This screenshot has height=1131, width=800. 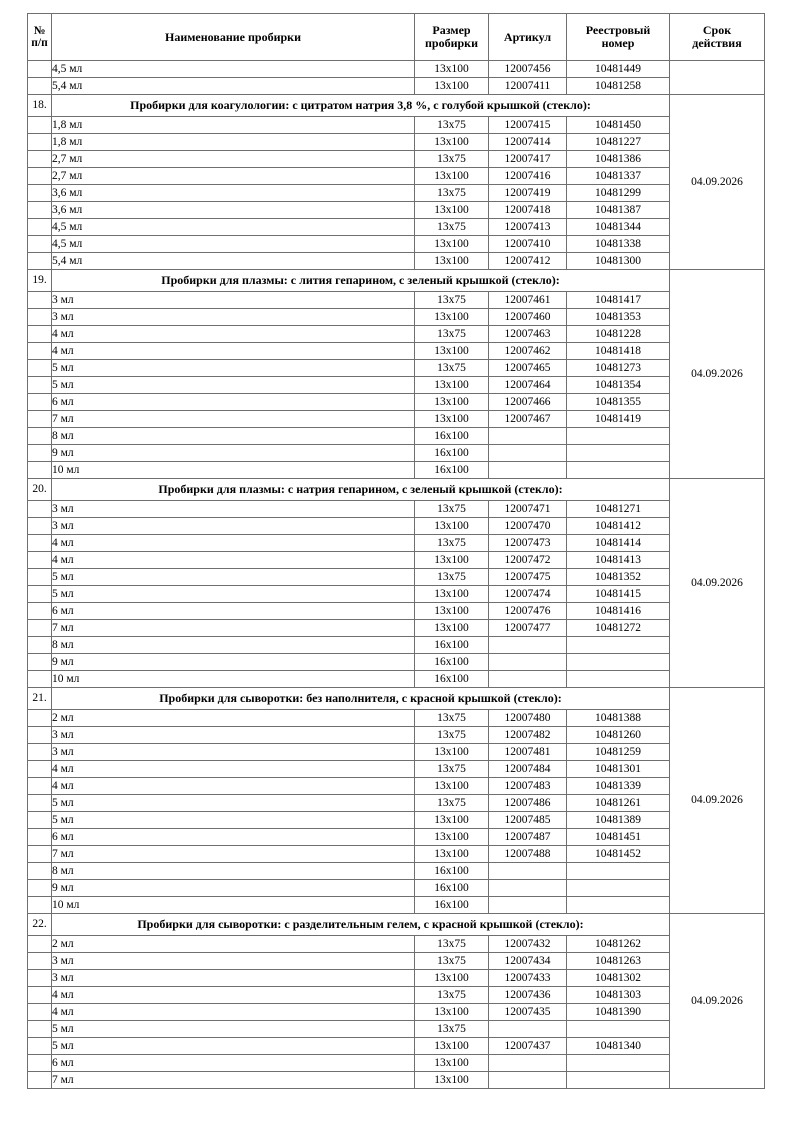 I want to click on column-header-number-line2: п/п, so click(x=39, y=43).